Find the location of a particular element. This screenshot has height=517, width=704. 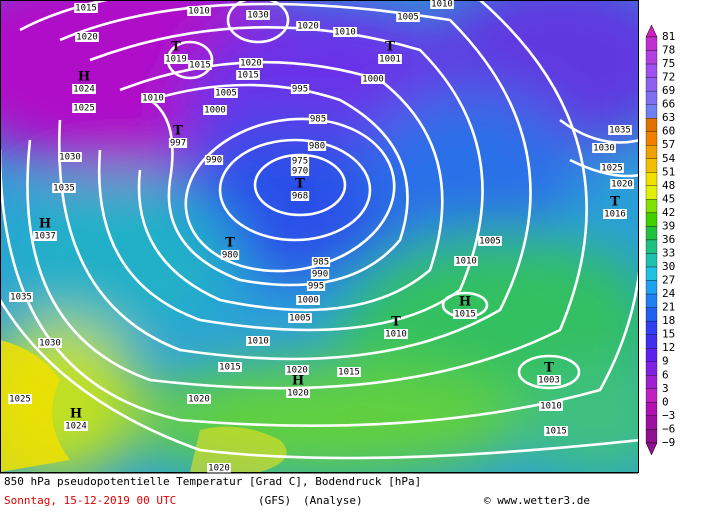

isobar-label: 985 is located at coordinates (318, 120).